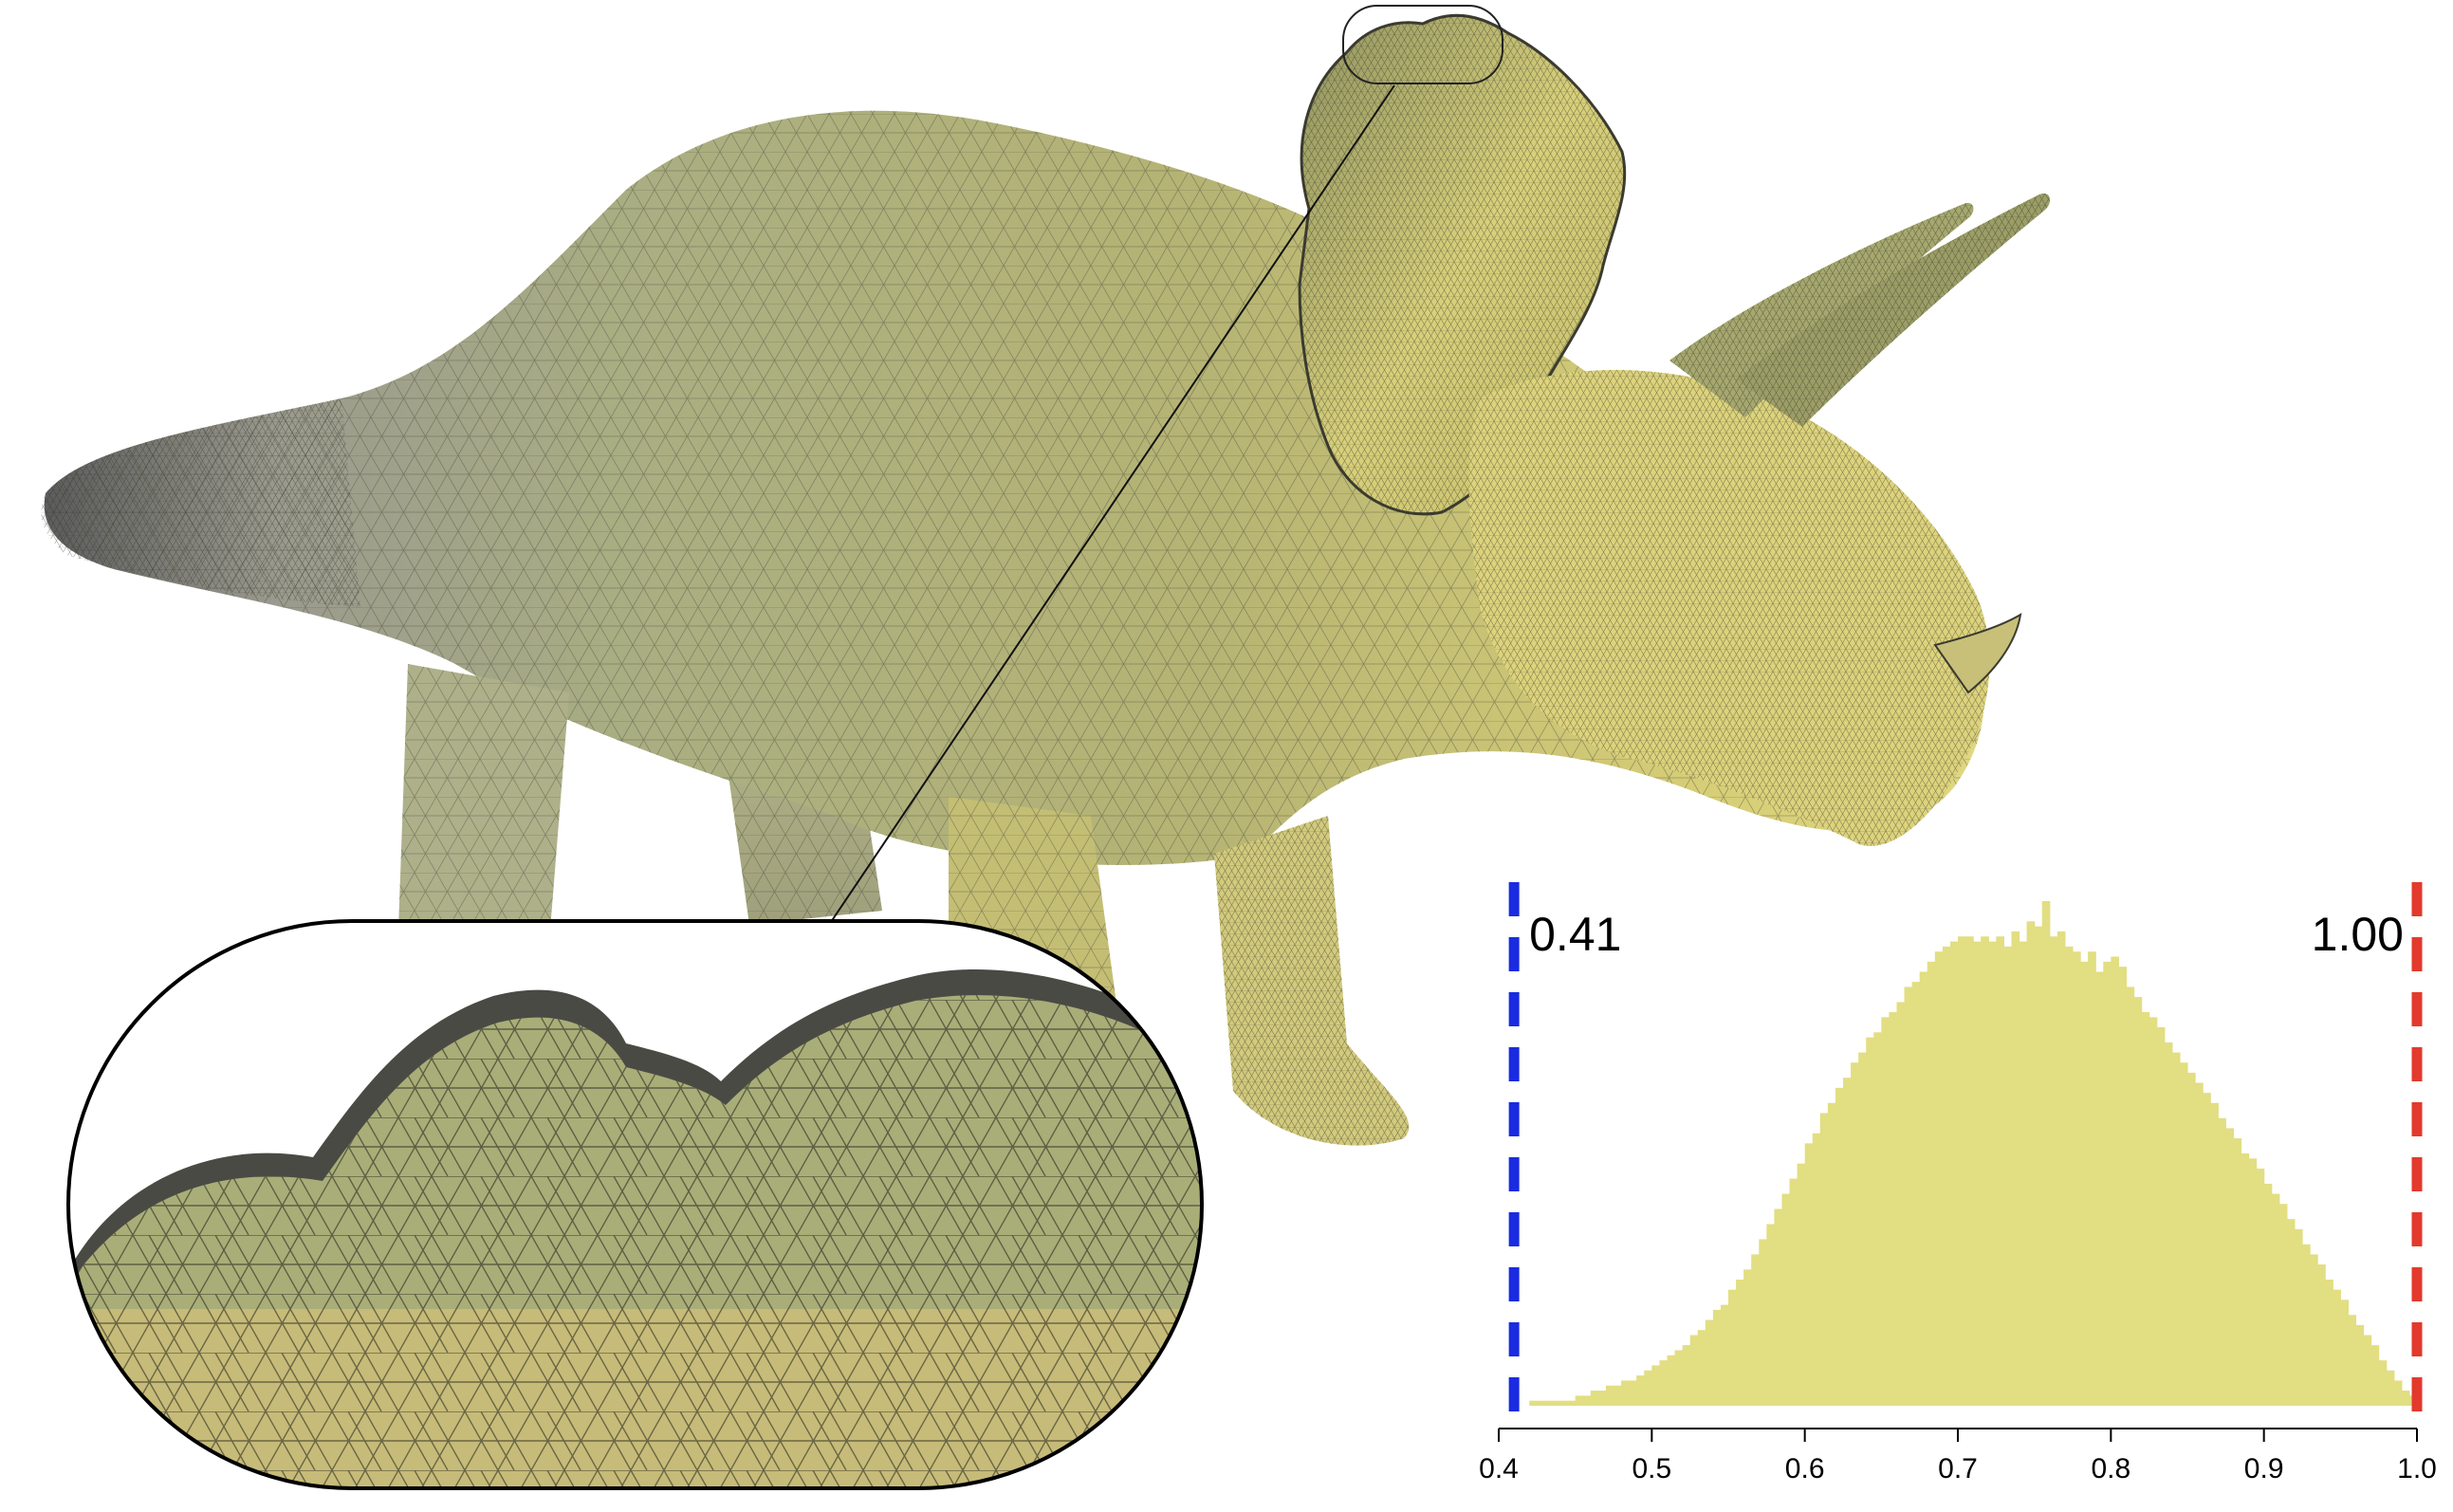 This screenshot has height=1512, width=2453. Describe the element at coordinates (1860, 310) in the screenshot. I see `brow-horns-mesh` at that location.